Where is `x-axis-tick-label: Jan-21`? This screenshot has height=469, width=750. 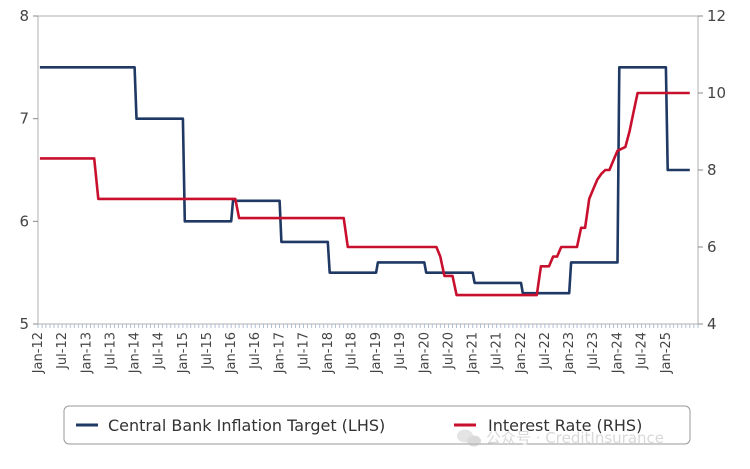 x-axis-tick-label: Jan-21 is located at coordinates (473, 353).